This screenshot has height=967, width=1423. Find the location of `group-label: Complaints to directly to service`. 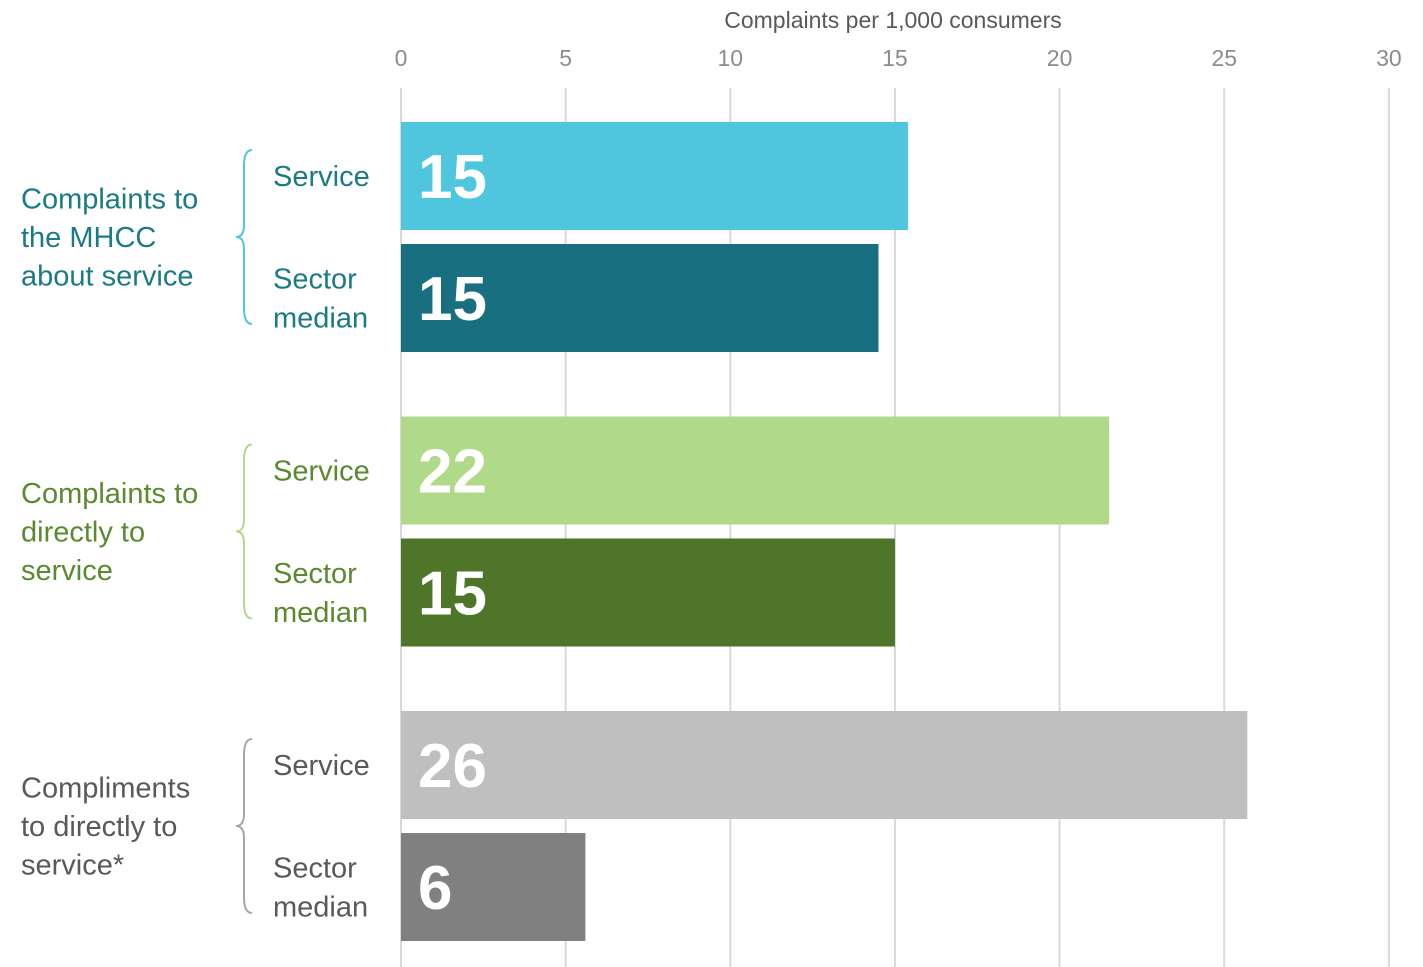

group-label: Complaints to directly to service is located at coordinates (109, 532).